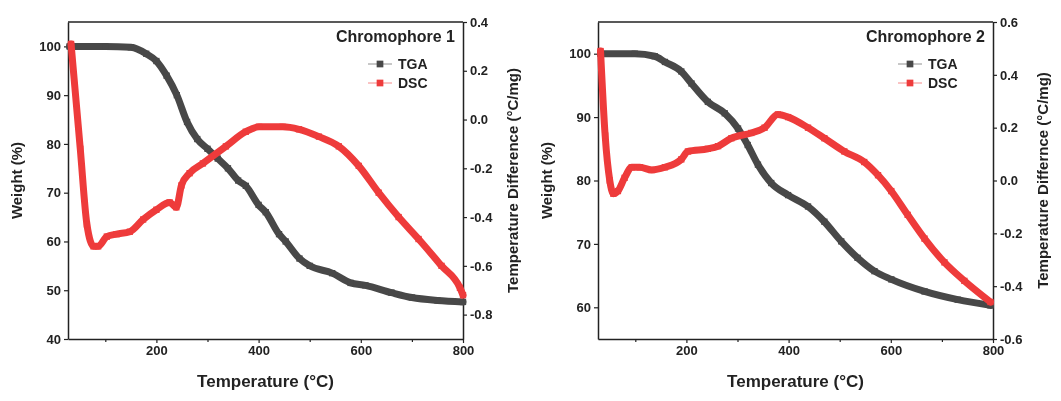  I want to click on chart-title: Chromophore 2, so click(925, 36).